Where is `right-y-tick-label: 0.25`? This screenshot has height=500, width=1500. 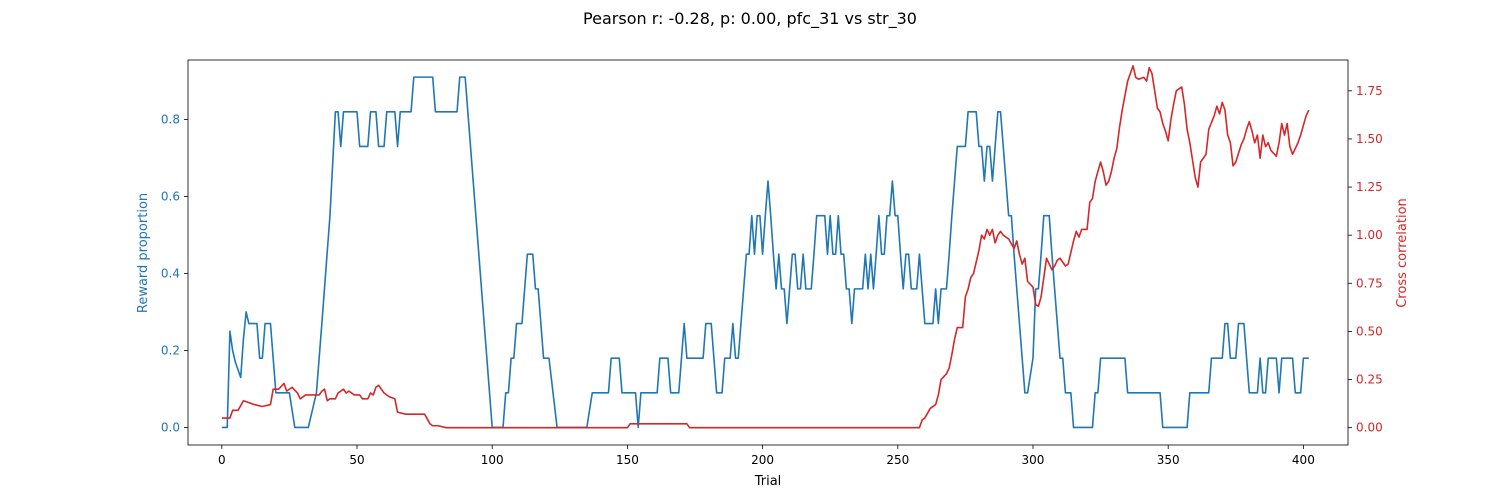
right-y-tick-label: 0.25 is located at coordinates (1369, 380).